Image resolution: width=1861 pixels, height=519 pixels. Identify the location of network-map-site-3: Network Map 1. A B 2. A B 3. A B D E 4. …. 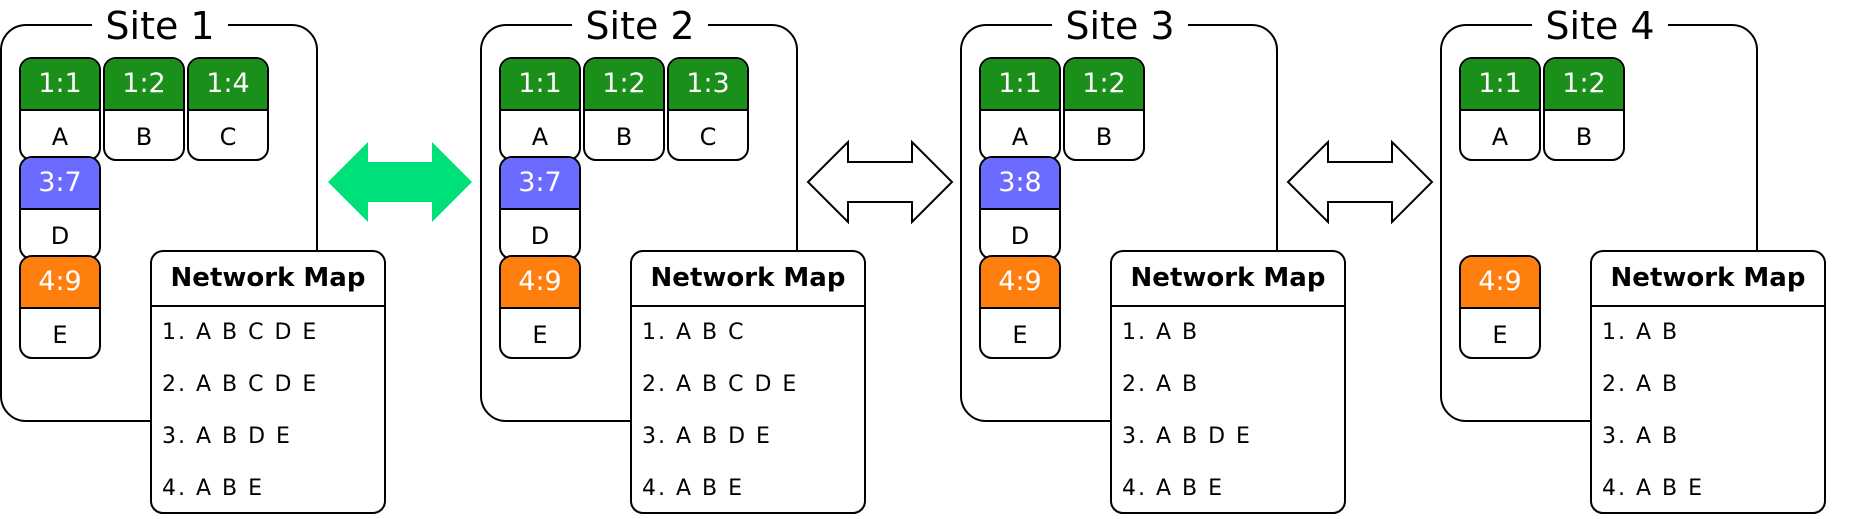
(1228, 382).